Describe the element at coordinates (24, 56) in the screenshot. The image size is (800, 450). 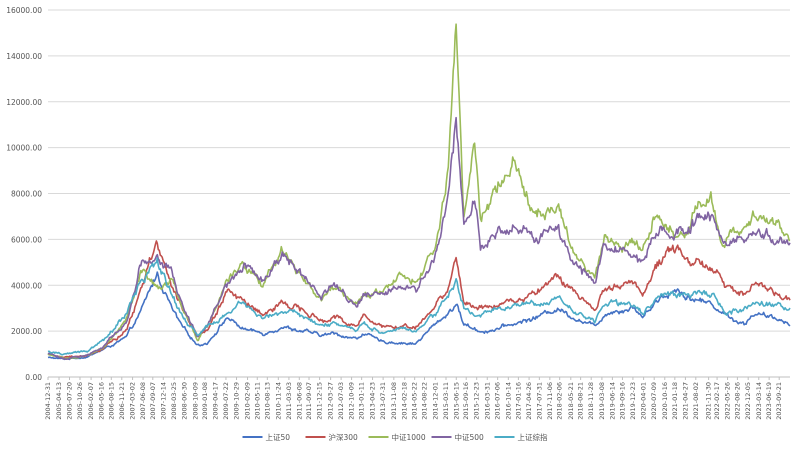
I see `y-tick-label: 14000.00` at that location.